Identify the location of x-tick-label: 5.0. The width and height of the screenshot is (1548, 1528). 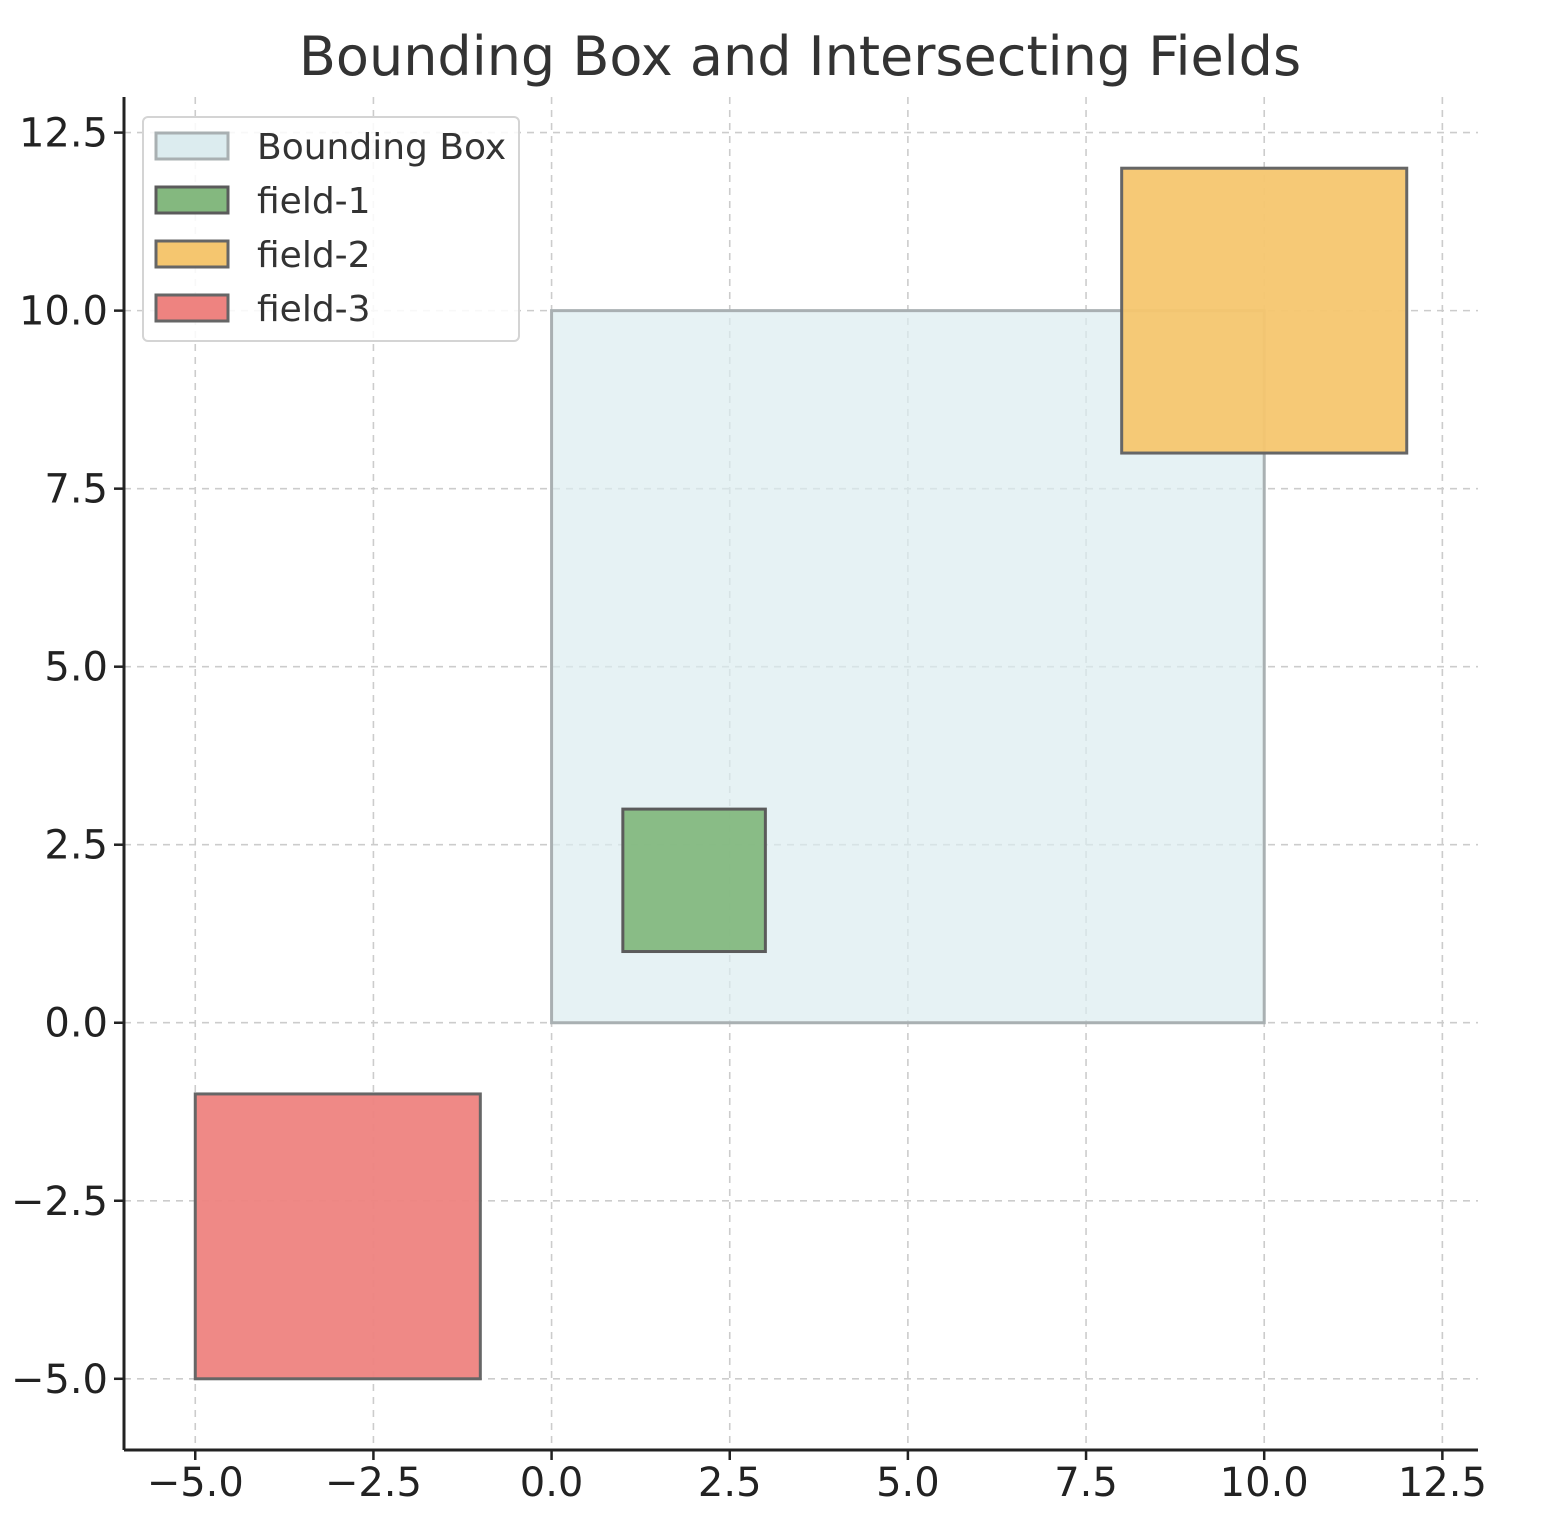
(908, 1483).